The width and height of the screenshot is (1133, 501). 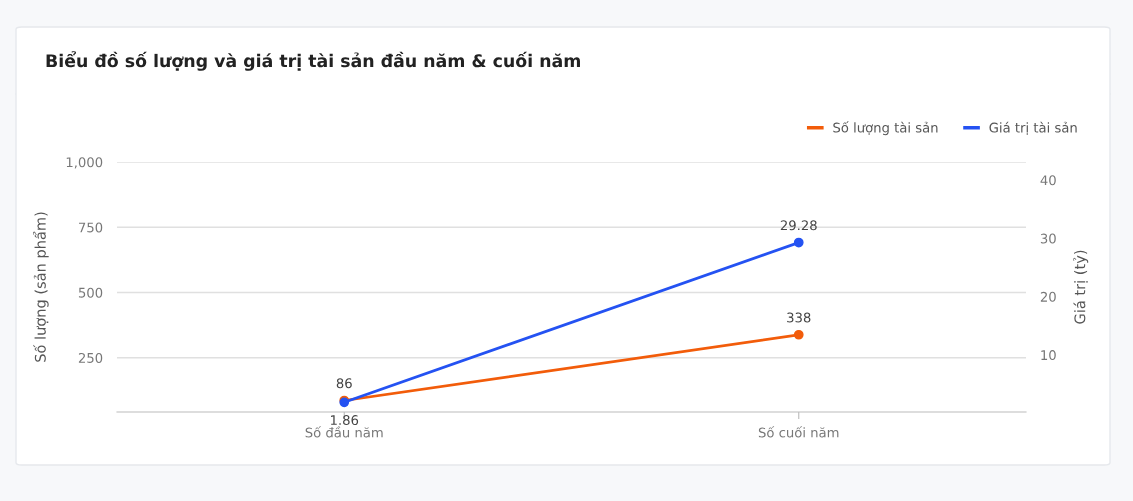 I want to click on x-tick-label: Số cuối năm, so click(x=798, y=432).